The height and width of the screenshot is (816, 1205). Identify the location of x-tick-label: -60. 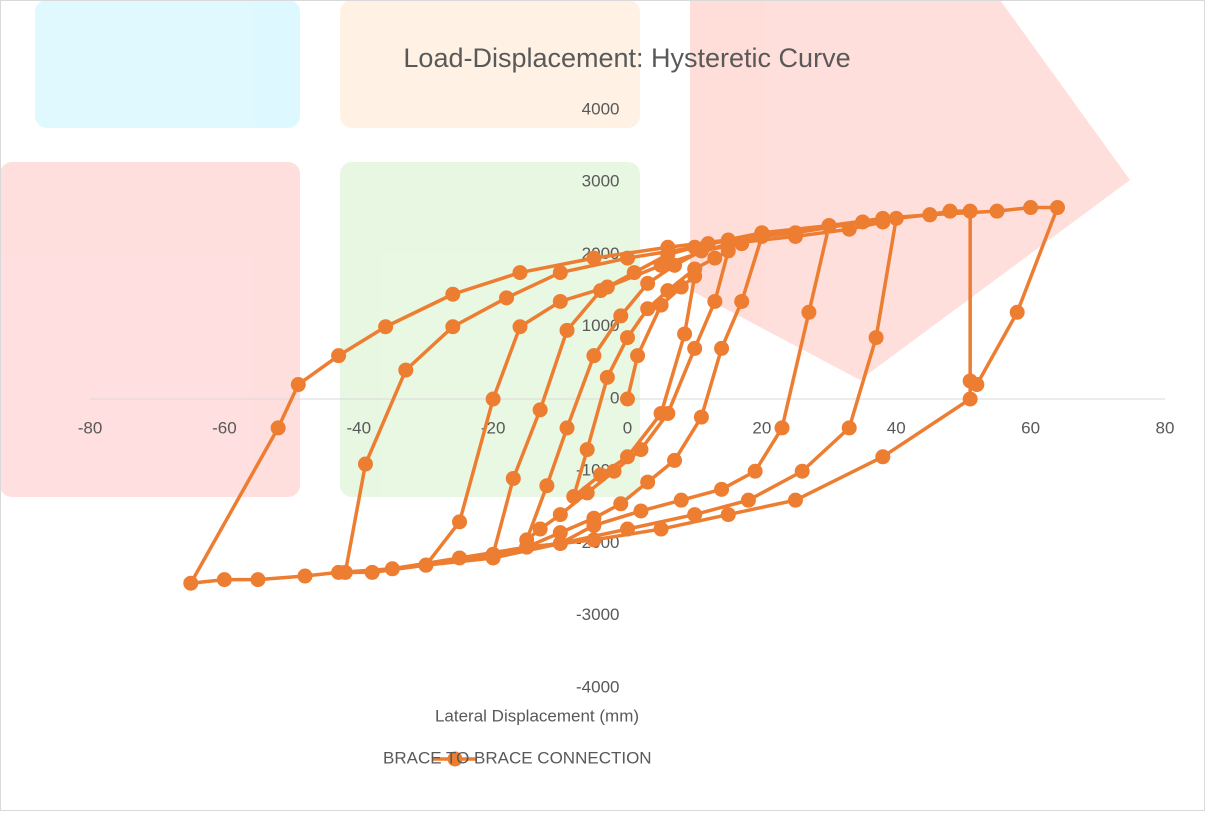
(224, 427).